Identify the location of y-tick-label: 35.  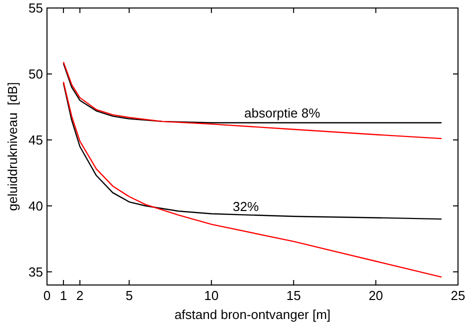
(35, 272).